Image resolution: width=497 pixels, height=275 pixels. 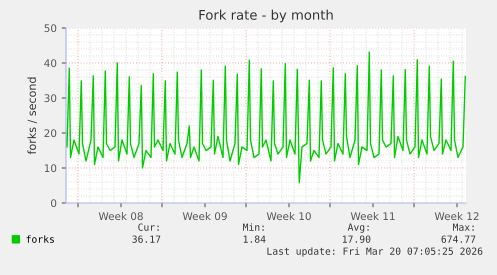 What do you see at coordinates (463, 227) in the screenshot?
I see `text: Max:` at bounding box center [463, 227].